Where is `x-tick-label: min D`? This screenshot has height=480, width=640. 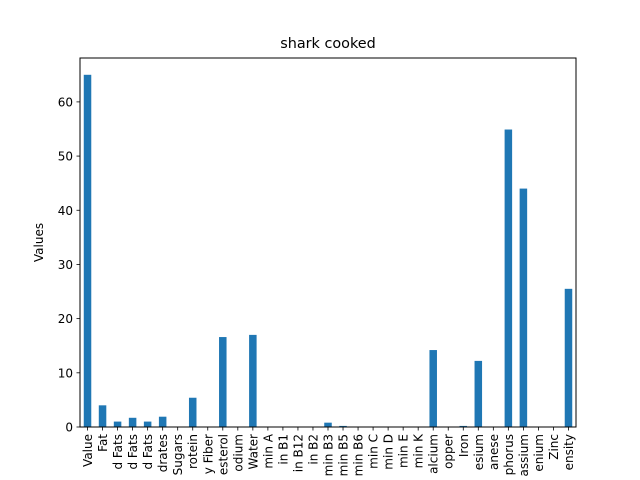
x-tick-label: min D is located at coordinates (389, 452).